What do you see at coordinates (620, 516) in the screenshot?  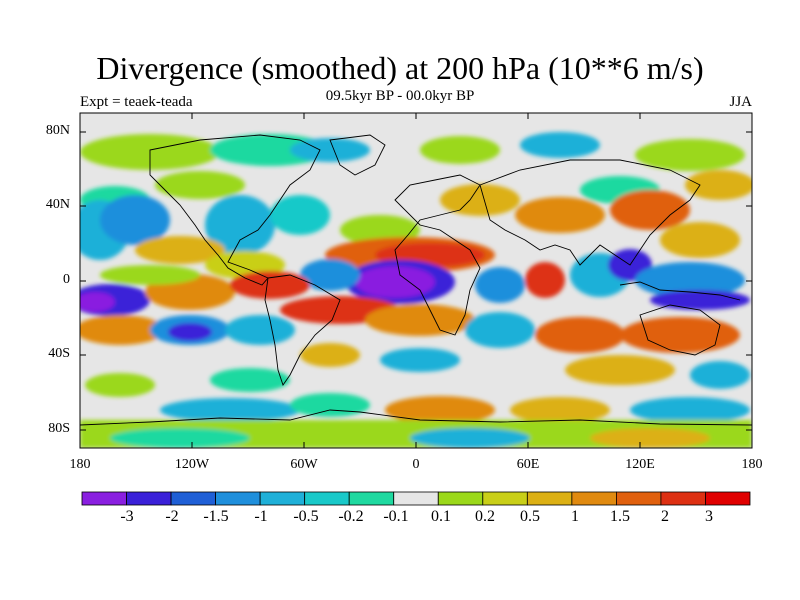 I see `colorbar-label: 1.5` at bounding box center [620, 516].